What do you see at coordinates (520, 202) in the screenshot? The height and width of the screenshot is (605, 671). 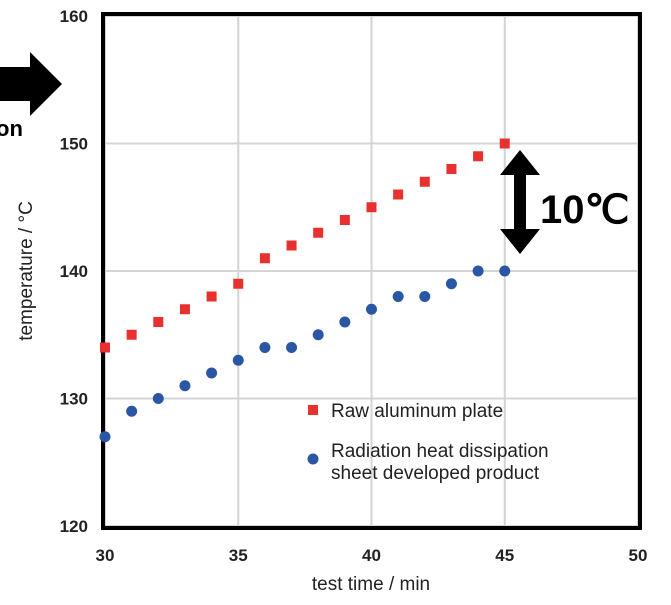 I see `double-arrow-icon` at bounding box center [520, 202].